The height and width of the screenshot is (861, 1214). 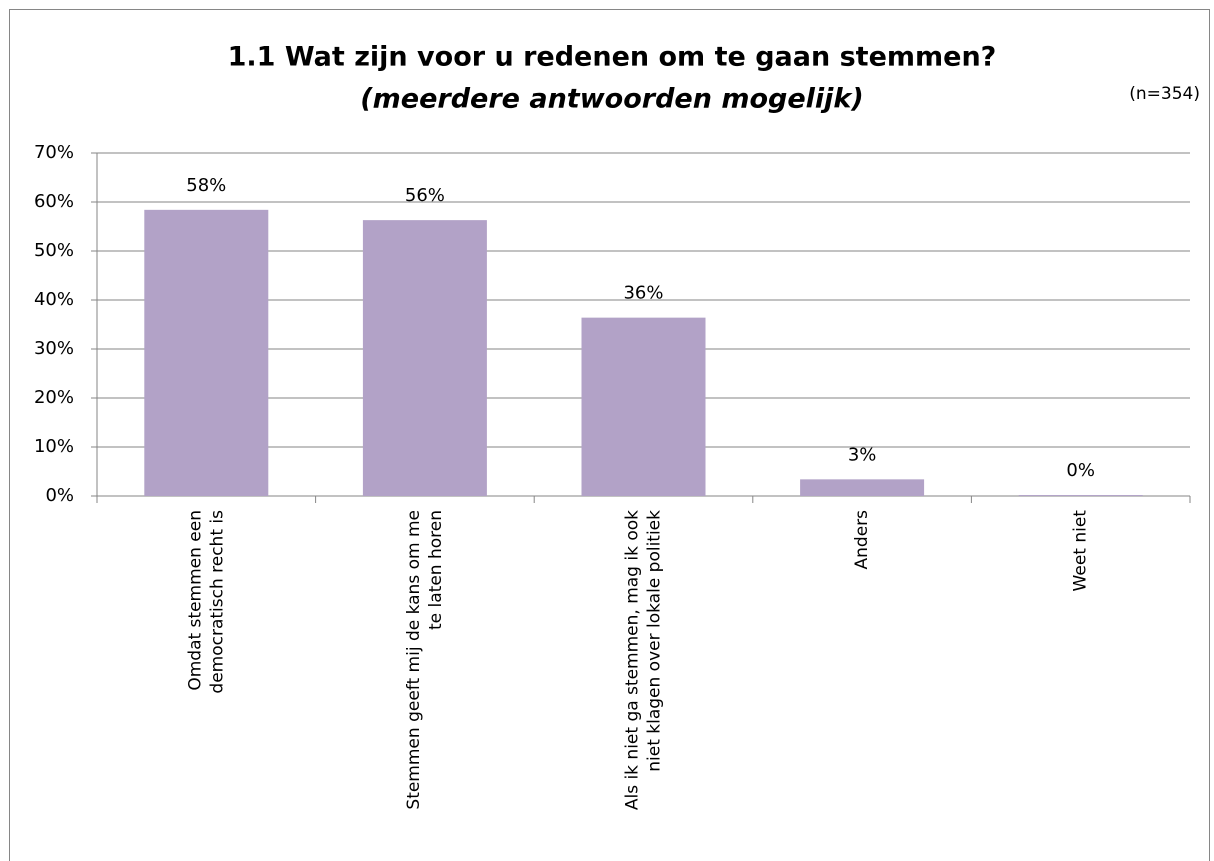 What do you see at coordinates (425, 195) in the screenshot?
I see `value-label: 56%` at bounding box center [425, 195].